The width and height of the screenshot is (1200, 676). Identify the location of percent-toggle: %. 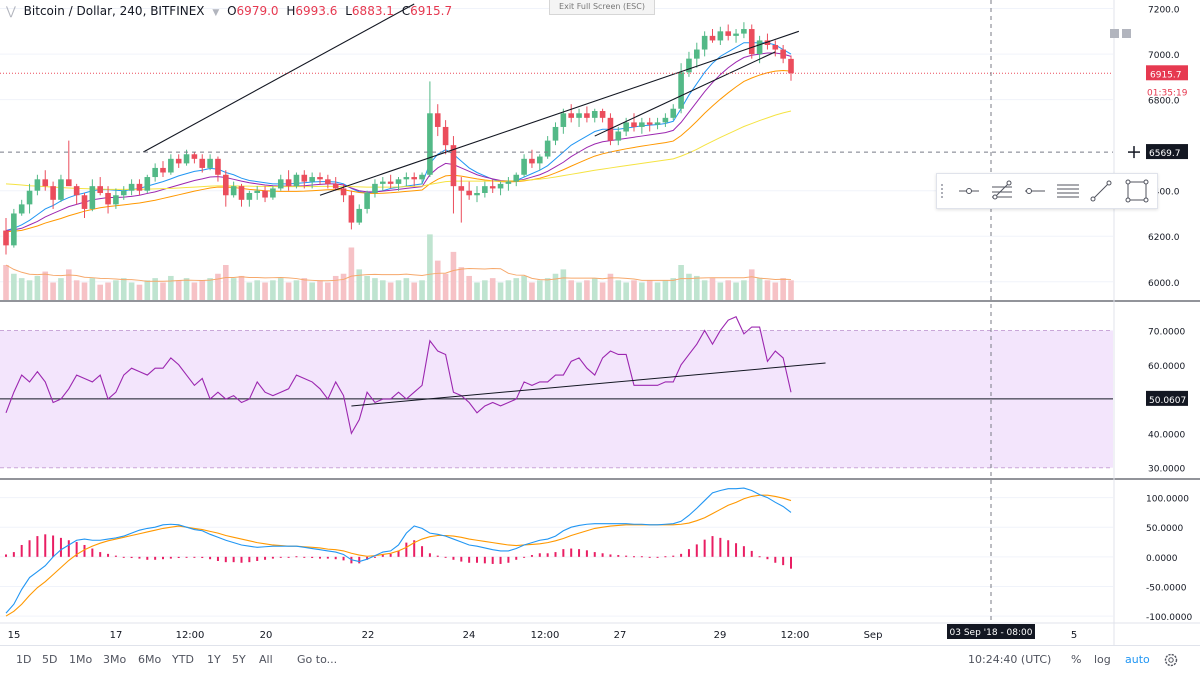
(1076, 659).